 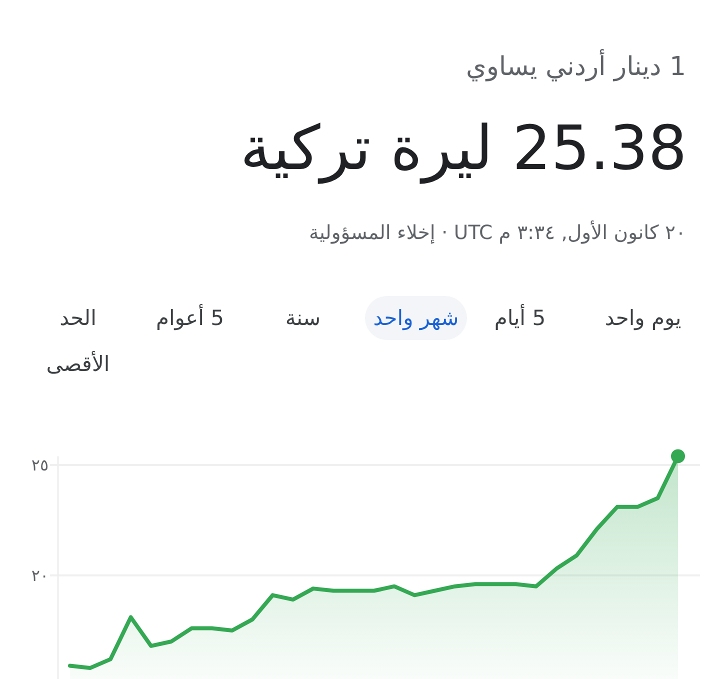 I want to click on text: الحد الأقصى, so click(x=78, y=341).